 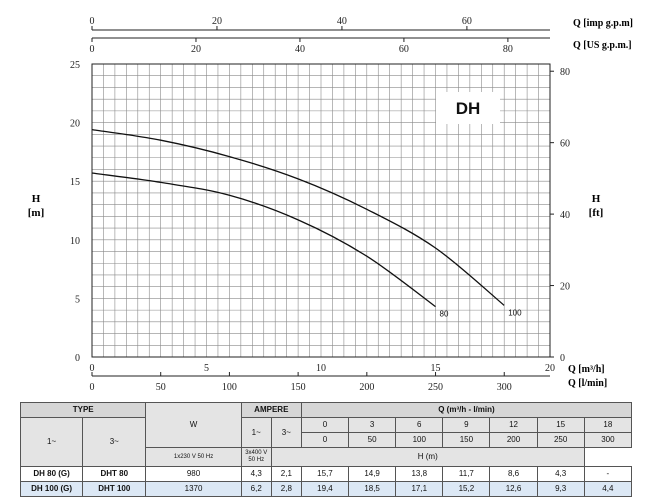 I want to click on q-lmin-cell: 50, so click(x=372, y=440).